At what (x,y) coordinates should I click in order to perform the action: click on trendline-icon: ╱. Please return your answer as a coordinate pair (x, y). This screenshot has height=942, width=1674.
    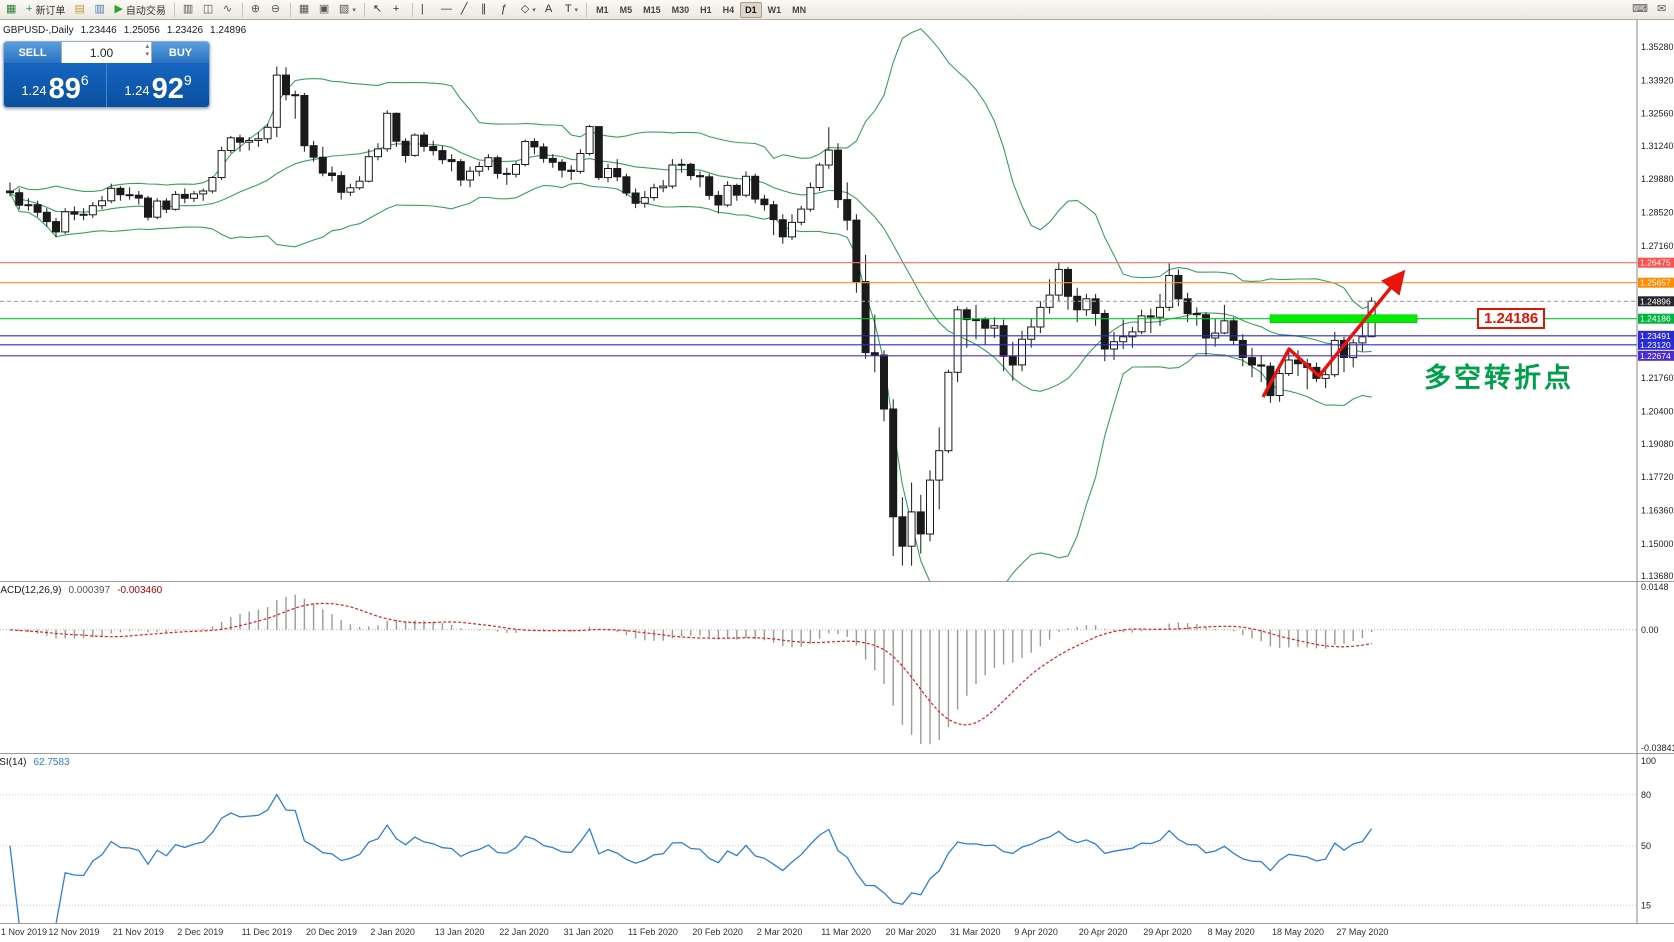
    Looking at the image, I should click on (466, 9).